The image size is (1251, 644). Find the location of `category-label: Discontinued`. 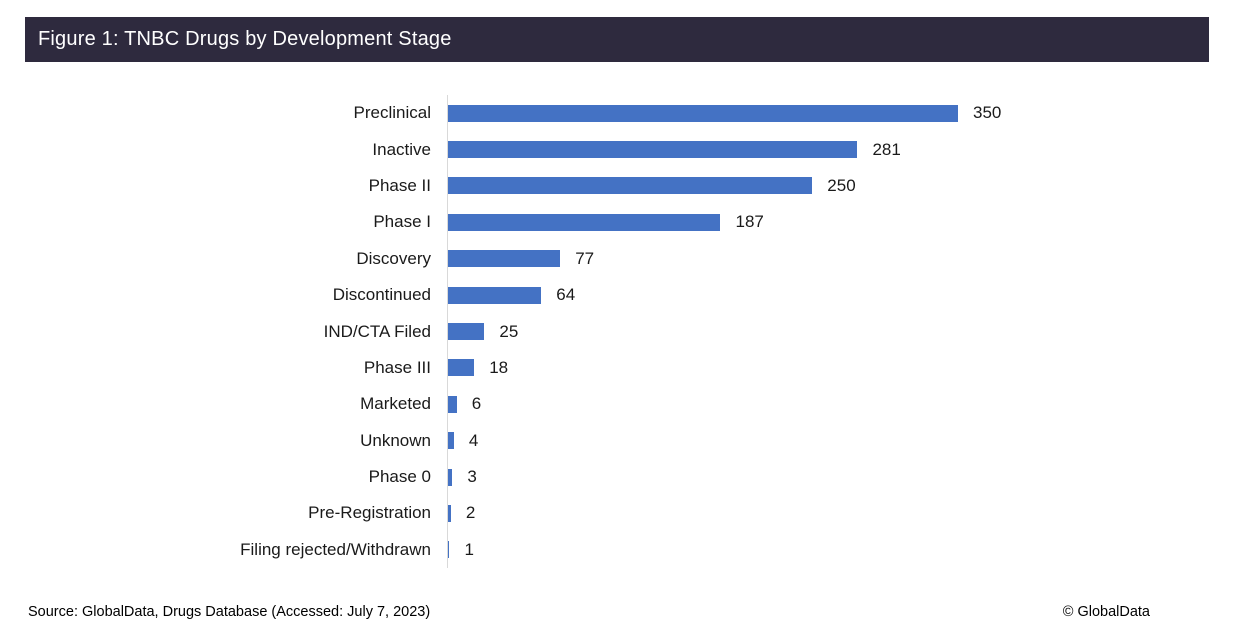

category-label: Discontinued is located at coordinates (381, 295).